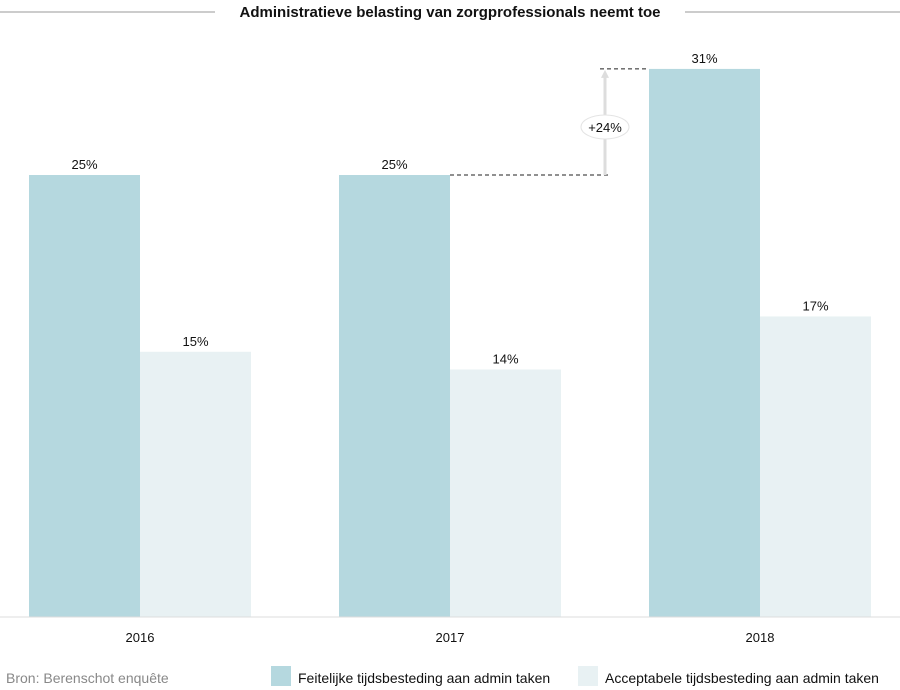 This screenshot has width=900, height=690. Describe the element at coordinates (450, 637) in the screenshot. I see `x-tick-label-2017: 2017` at that location.